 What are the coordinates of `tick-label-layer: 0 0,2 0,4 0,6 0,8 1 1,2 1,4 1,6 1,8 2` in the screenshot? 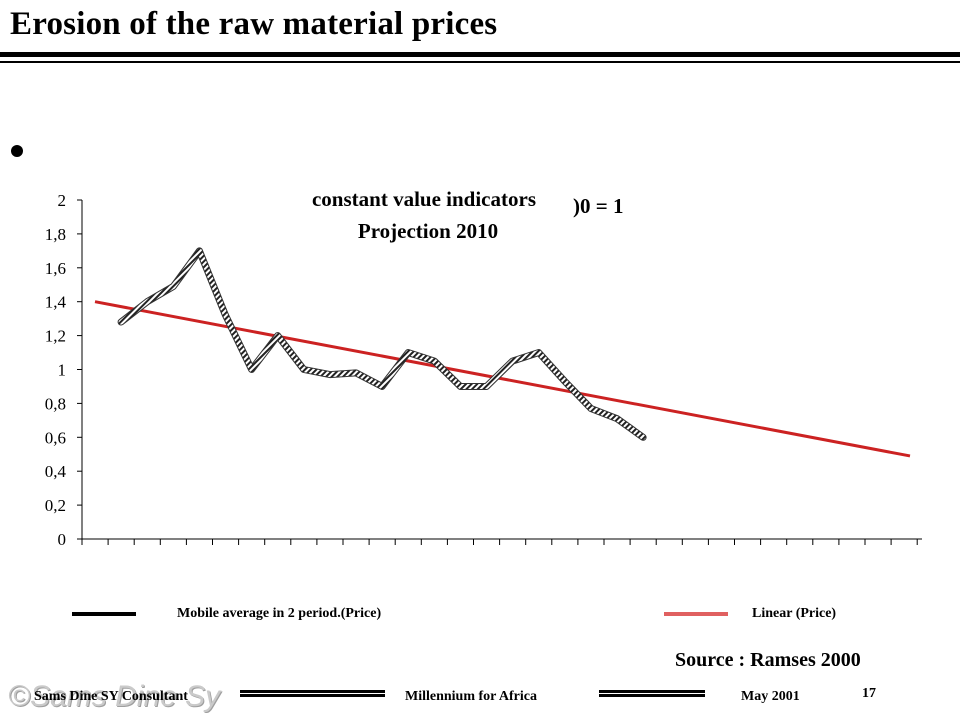 It's located at (56, 370).